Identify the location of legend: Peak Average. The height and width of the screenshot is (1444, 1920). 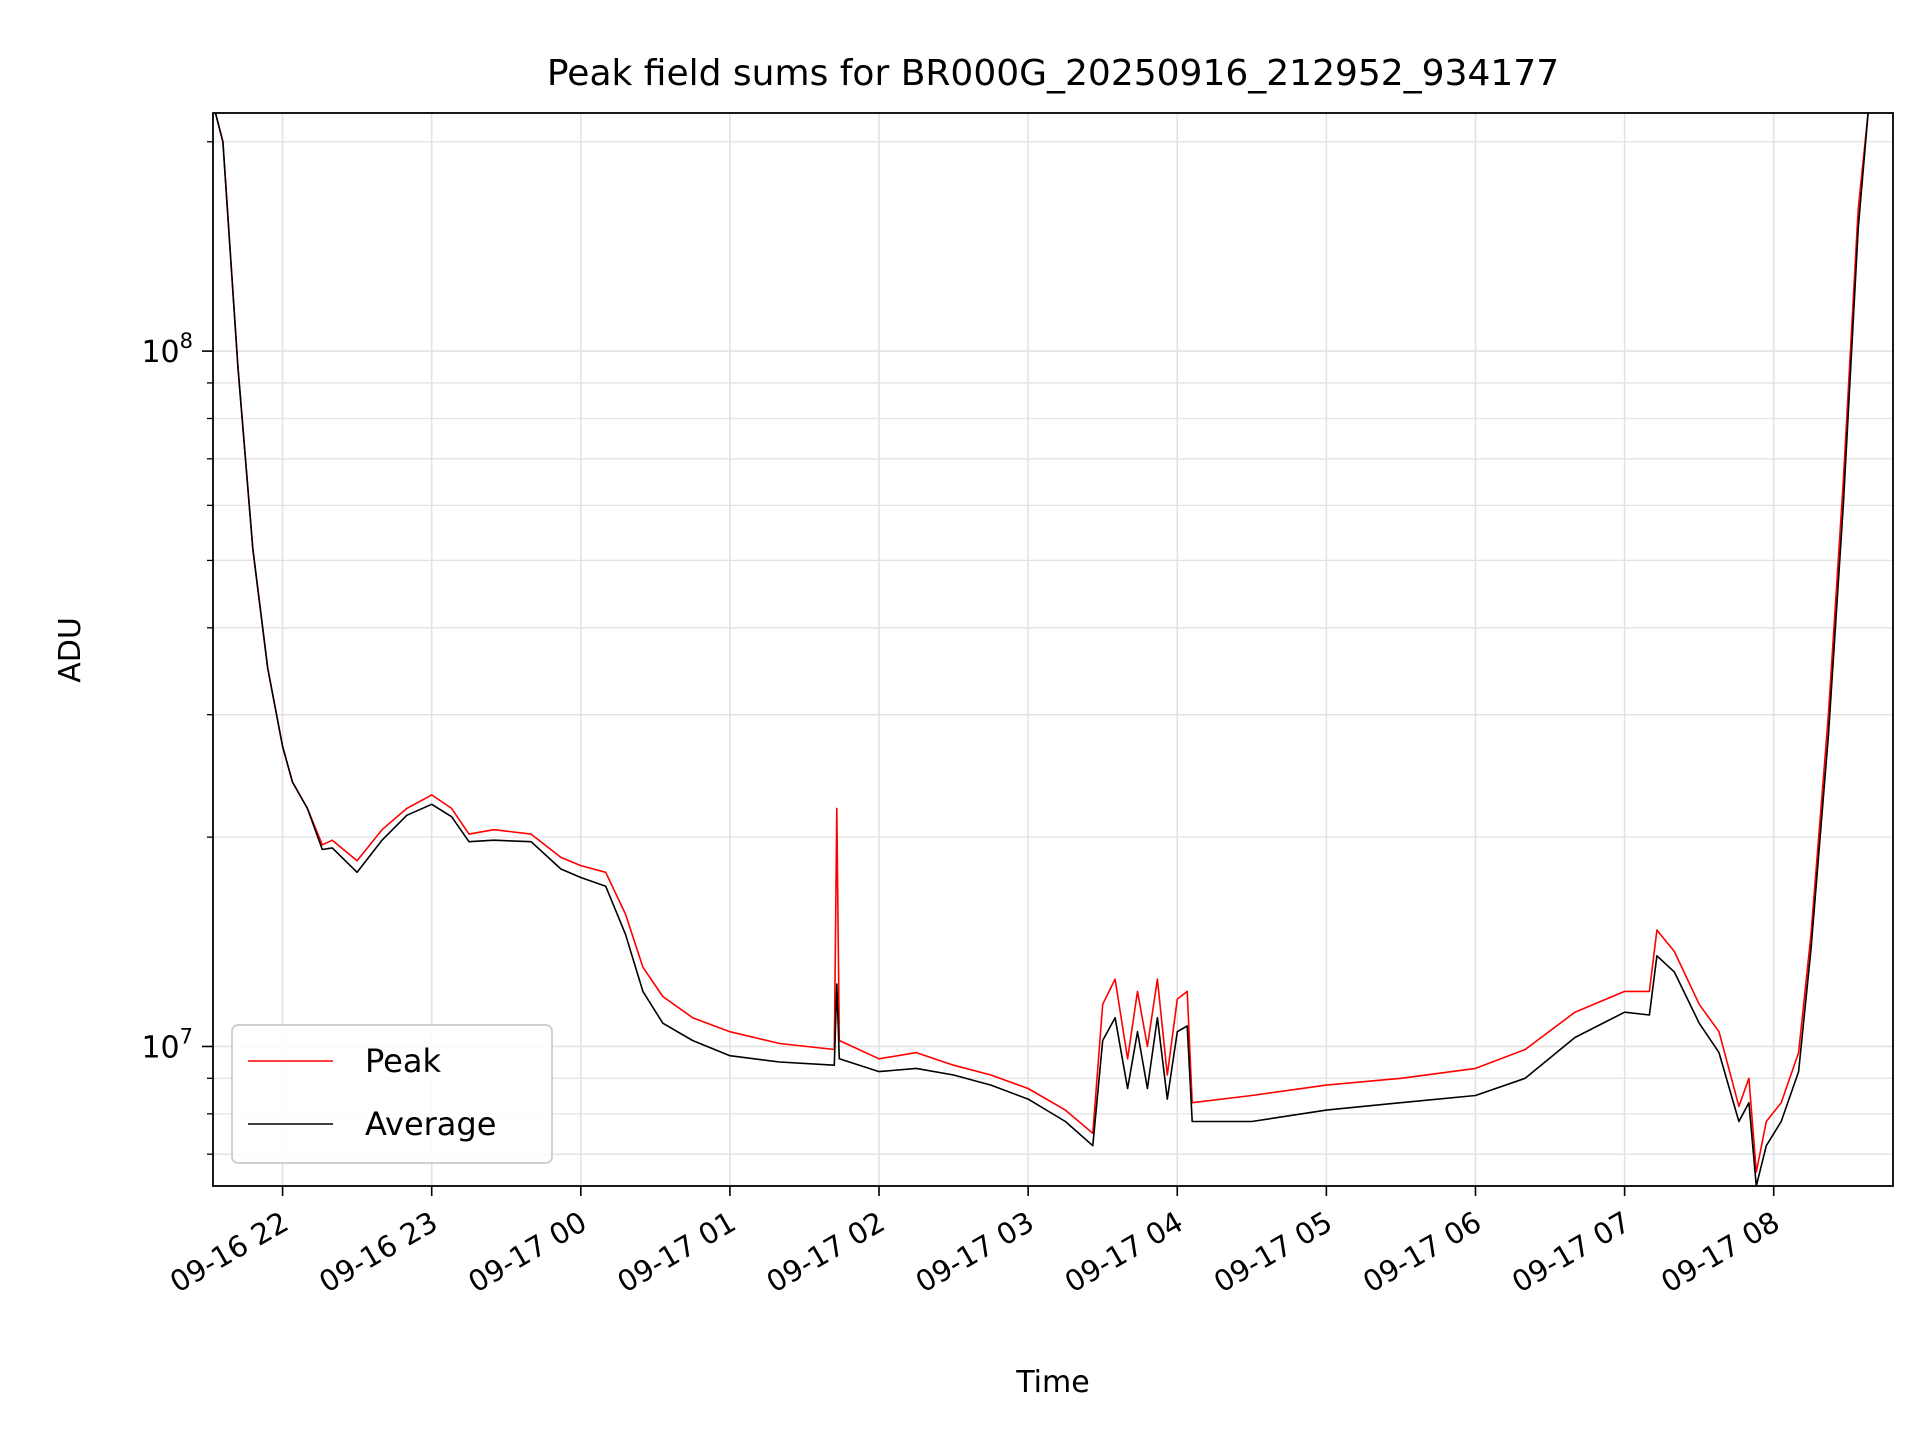
(392, 1094).